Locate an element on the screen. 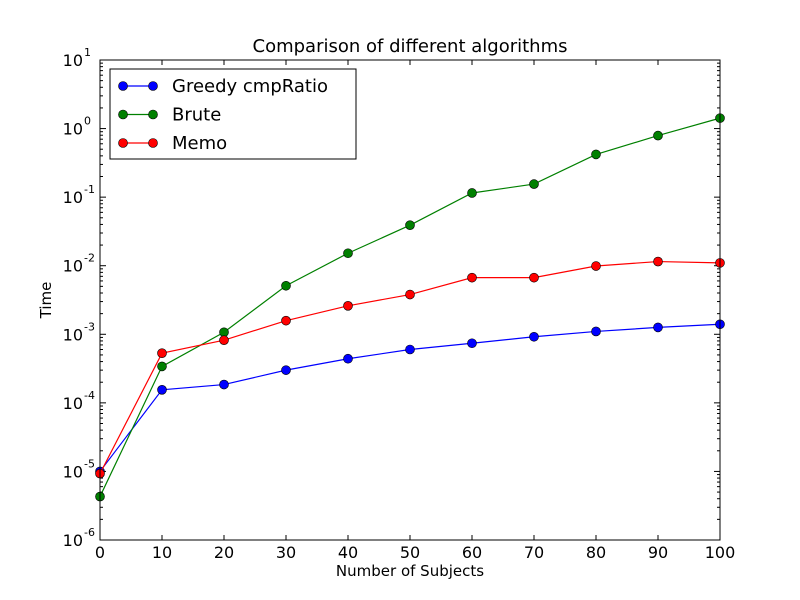  x-tick-label: 10 is located at coordinates (162, 552).